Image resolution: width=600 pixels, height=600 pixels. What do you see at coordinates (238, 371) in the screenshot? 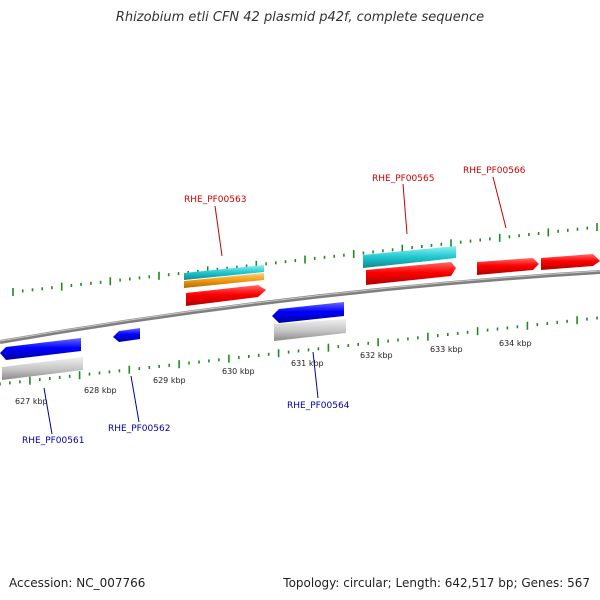
I see `scale-label: 630 kbp` at bounding box center [238, 371].